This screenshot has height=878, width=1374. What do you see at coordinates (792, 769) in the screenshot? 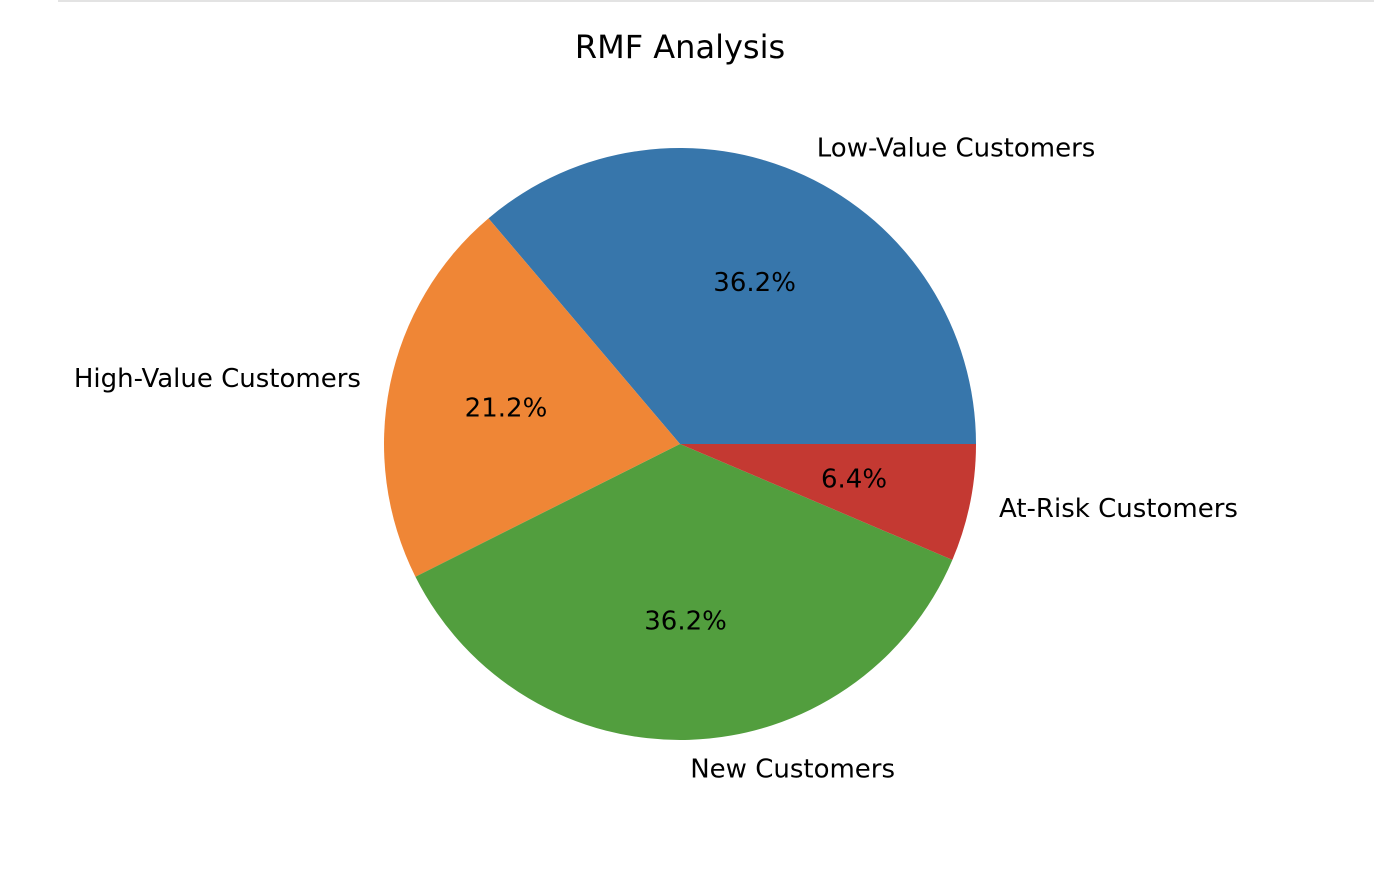
I see `slice-label-new-customers: New Customers` at bounding box center [792, 769].